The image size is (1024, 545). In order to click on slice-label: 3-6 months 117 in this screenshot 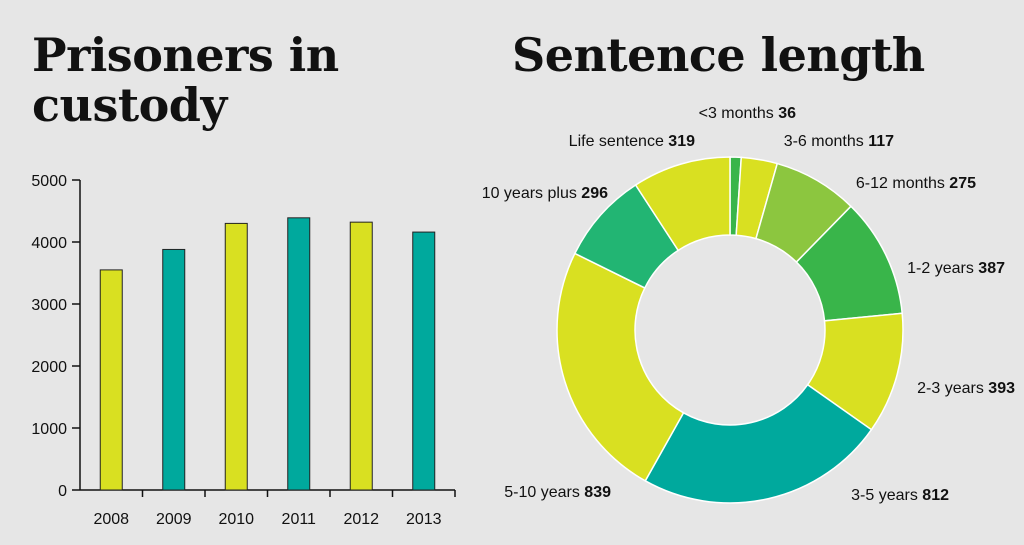, I will do `click(839, 141)`.